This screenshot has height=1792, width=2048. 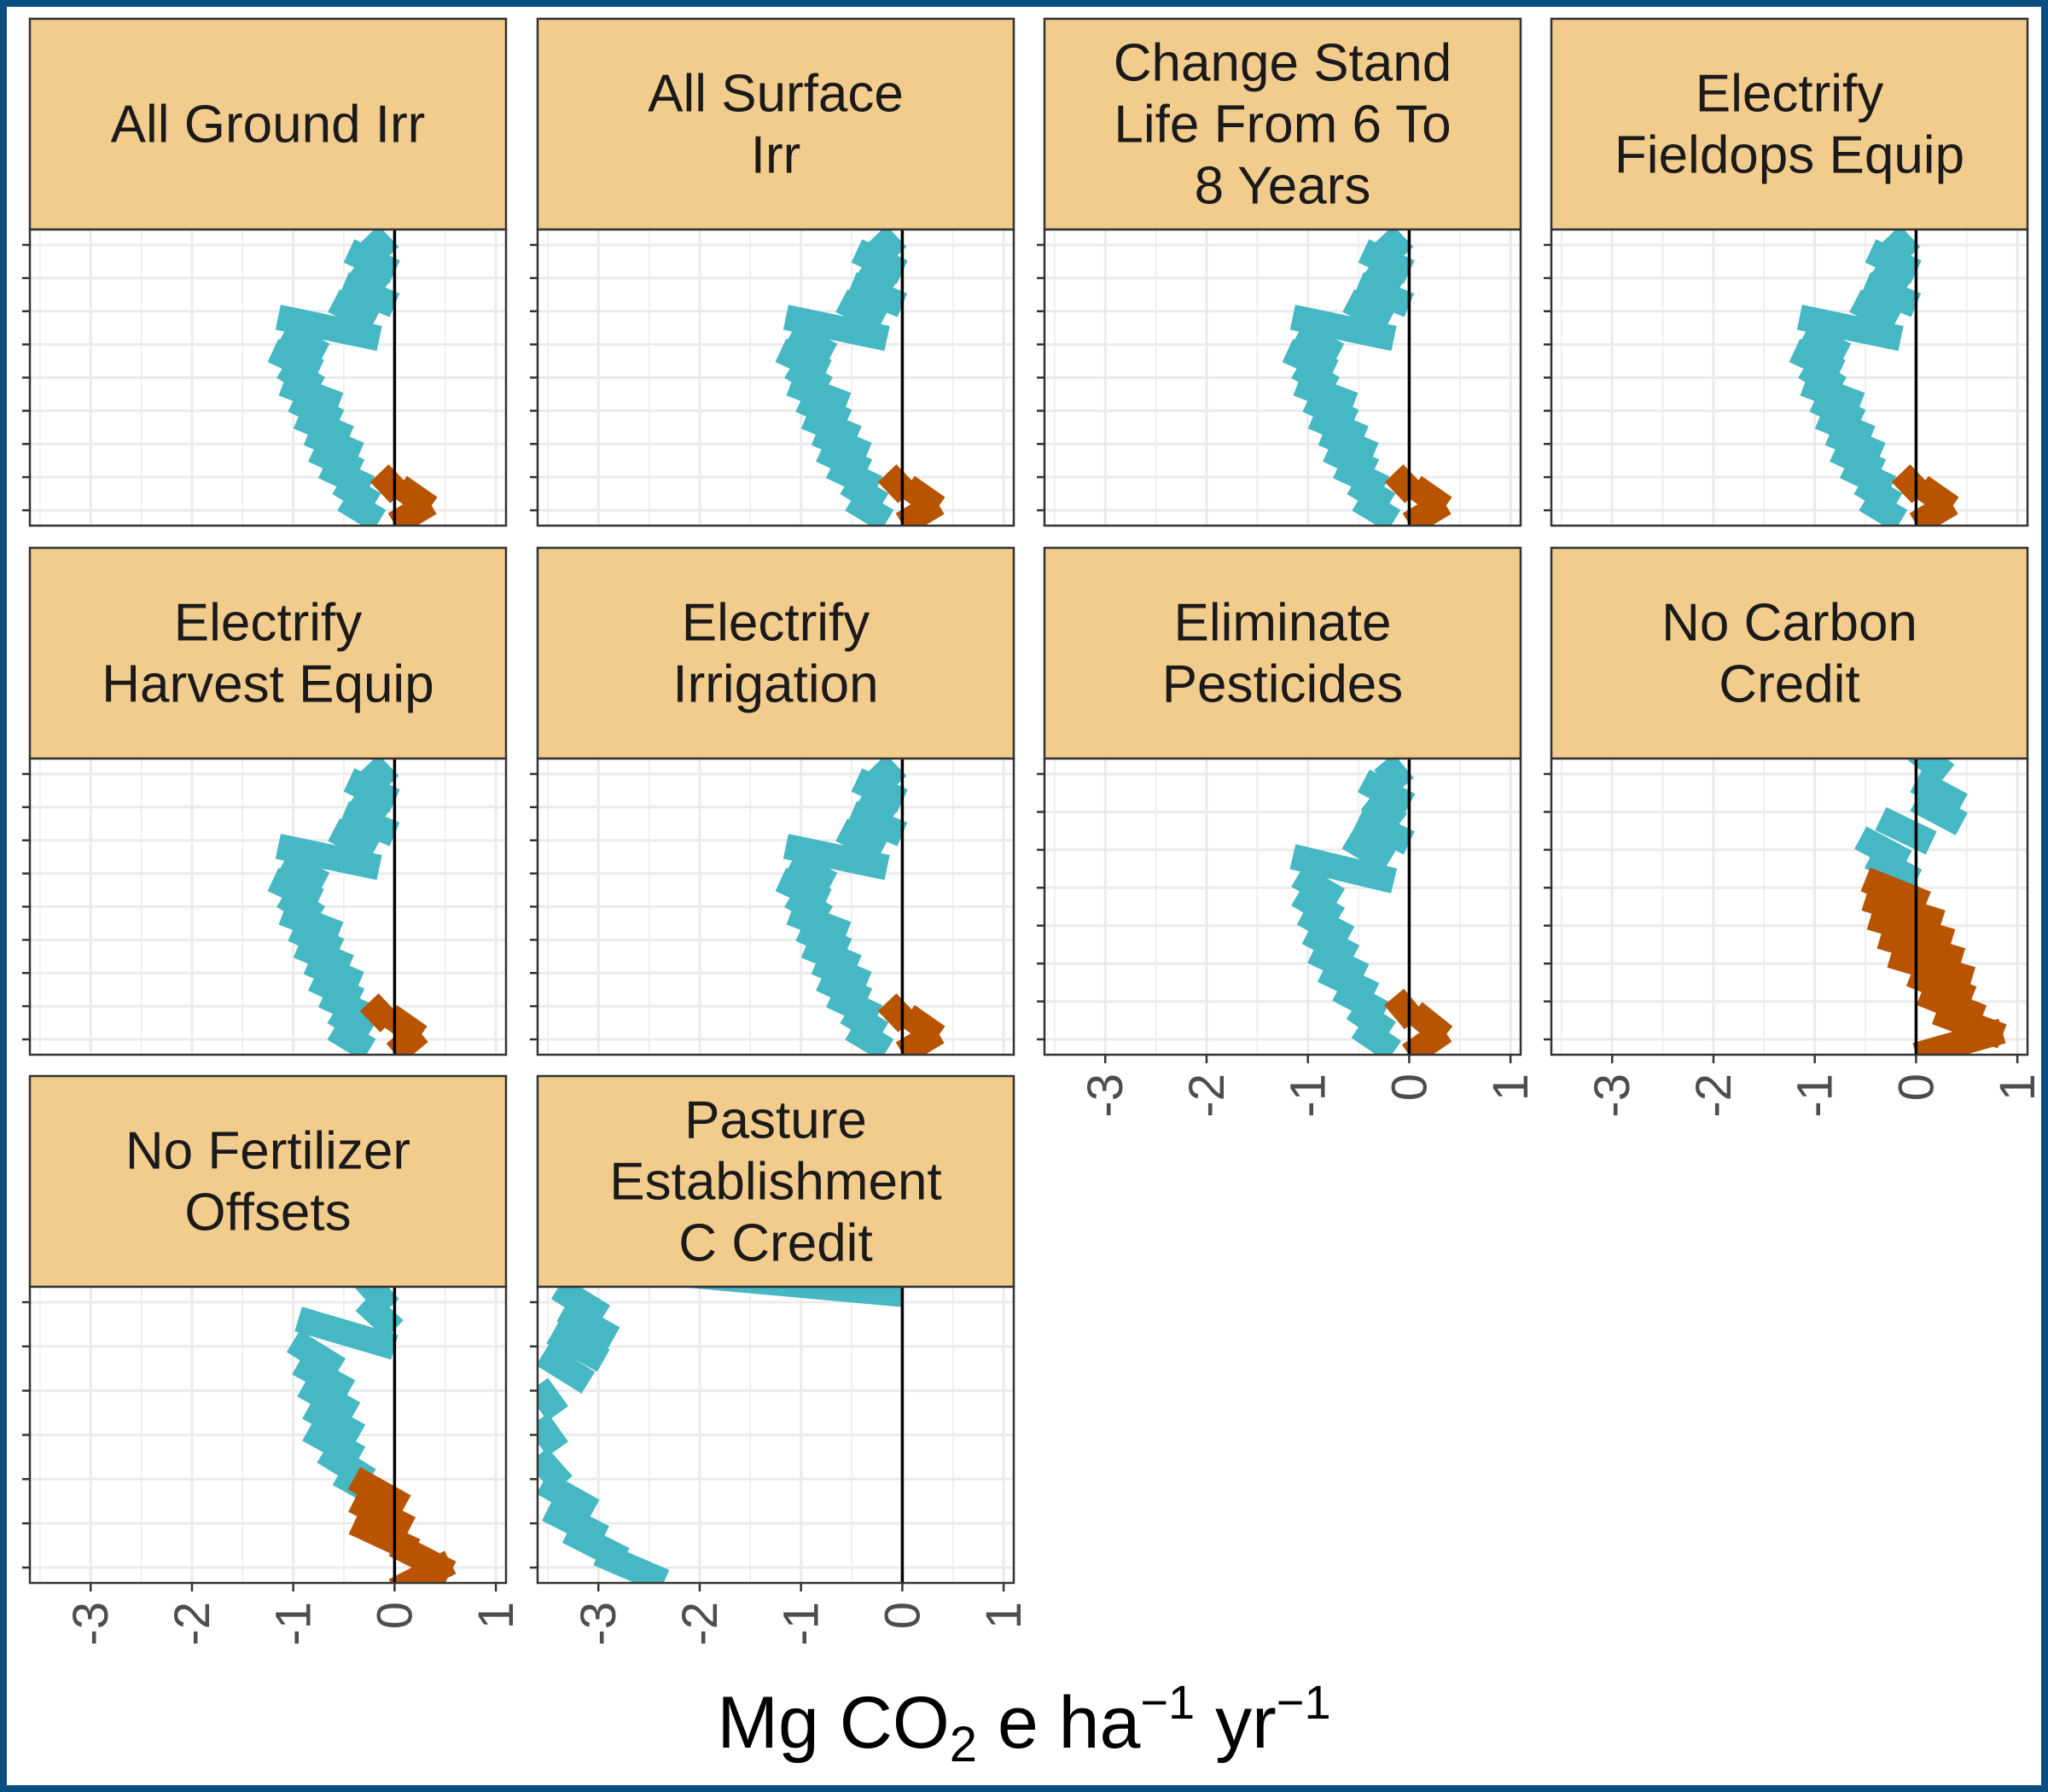 What do you see at coordinates (1283, 623) in the screenshot?
I see `facet-title-line: Eliminate` at bounding box center [1283, 623].